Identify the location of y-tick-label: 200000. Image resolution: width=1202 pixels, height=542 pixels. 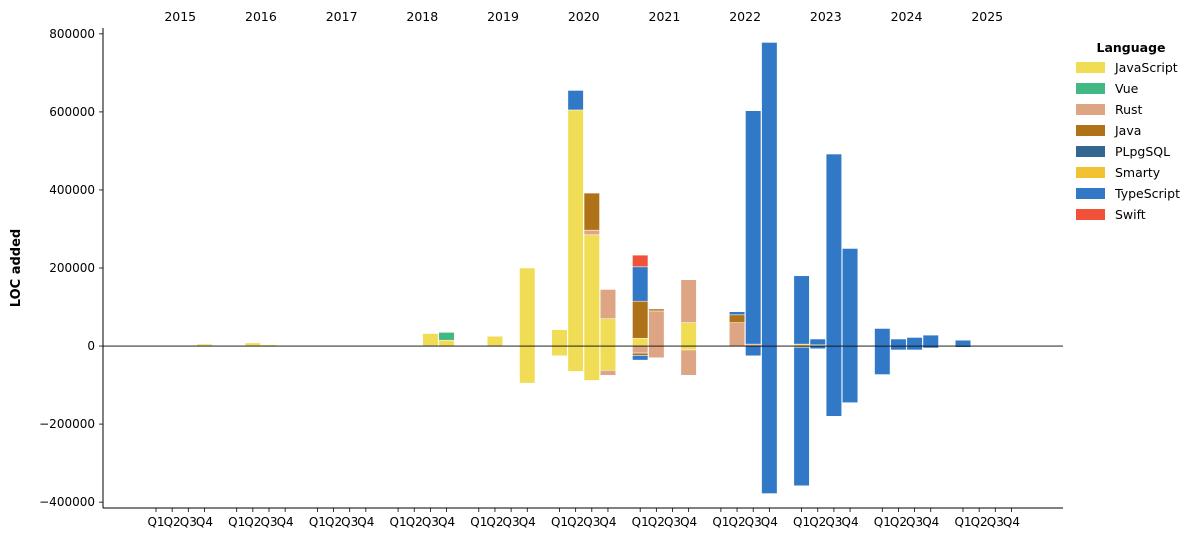
(72, 268).